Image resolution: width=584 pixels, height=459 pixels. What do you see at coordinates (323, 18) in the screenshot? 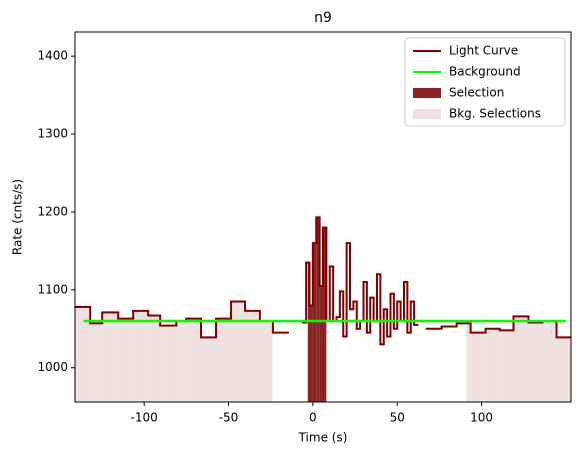
I see `chart-title: n9` at bounding box center [323, 18].